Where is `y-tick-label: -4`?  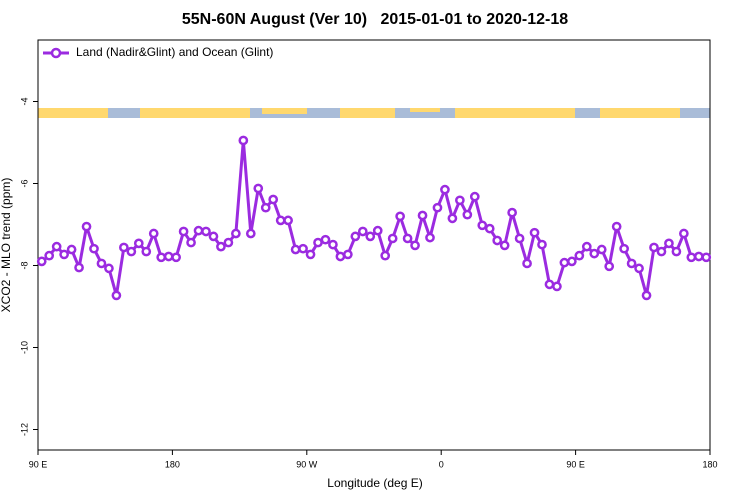 y-tick-label: -4 is located at coordinates (24, 101).